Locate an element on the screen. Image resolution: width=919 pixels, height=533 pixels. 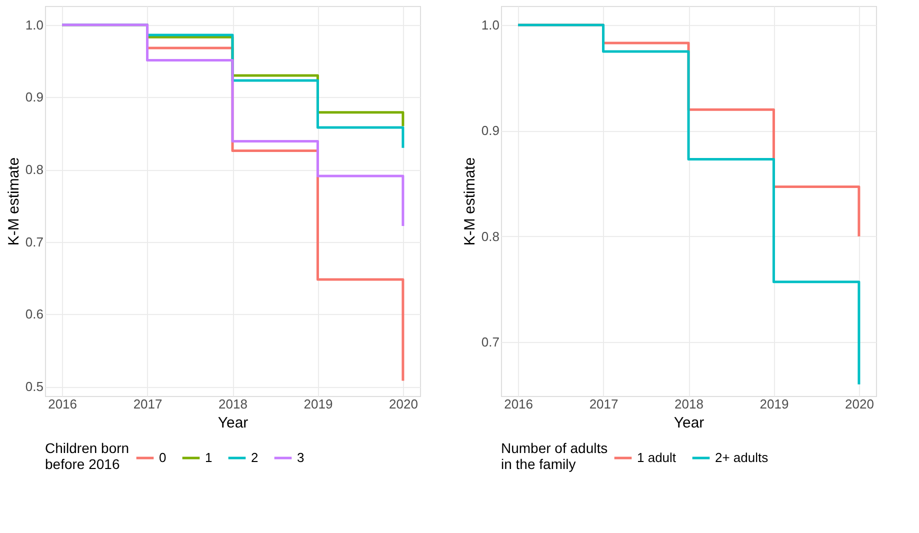
legend-title: Number of adults in the family is located at coordinates (554, 456).